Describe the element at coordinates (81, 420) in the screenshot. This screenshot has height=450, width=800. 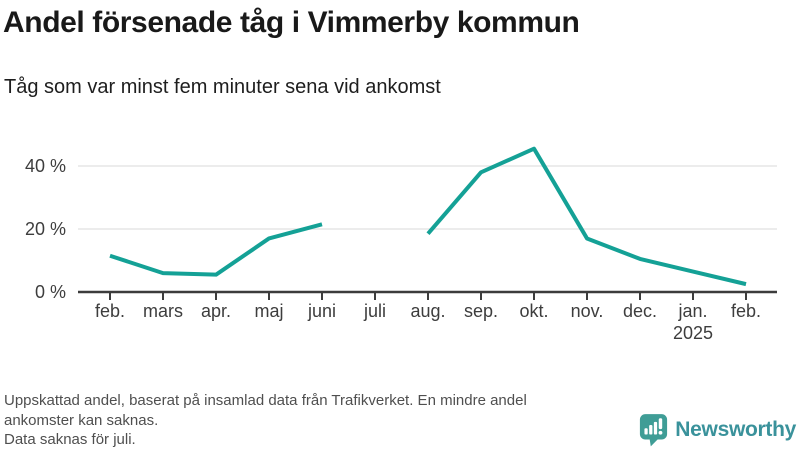
I see `footnote-line: ankomster kan saknas.` at that location.